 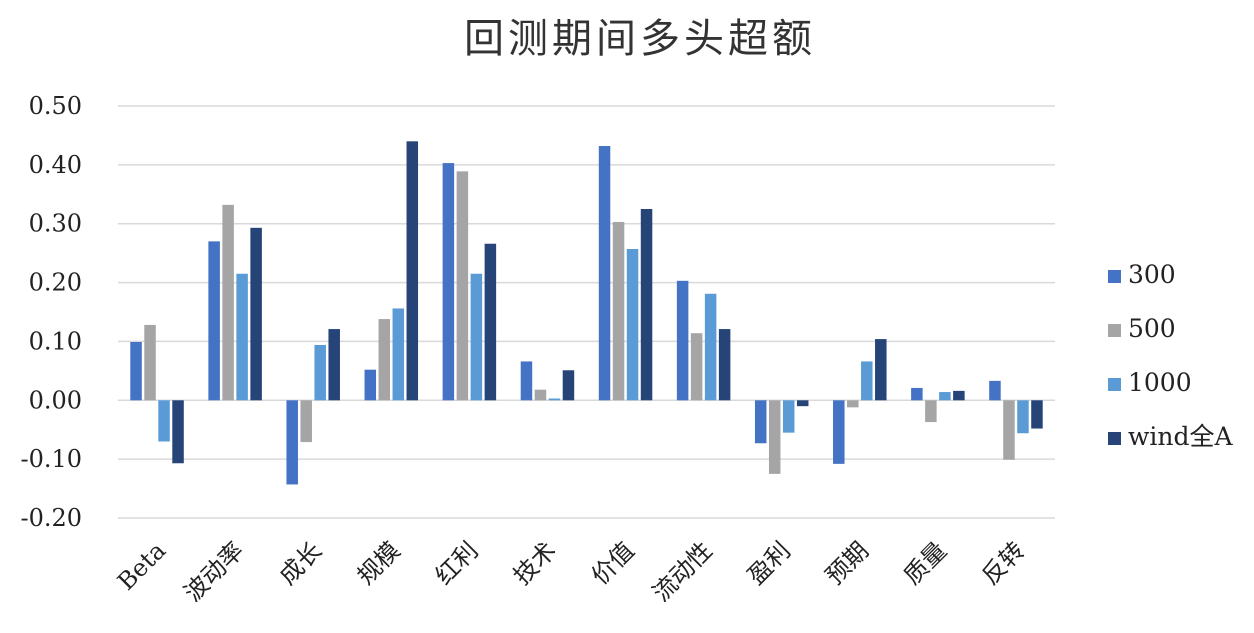 I want to click on y-tick-label: 0.50, so click(x=55, y=106).